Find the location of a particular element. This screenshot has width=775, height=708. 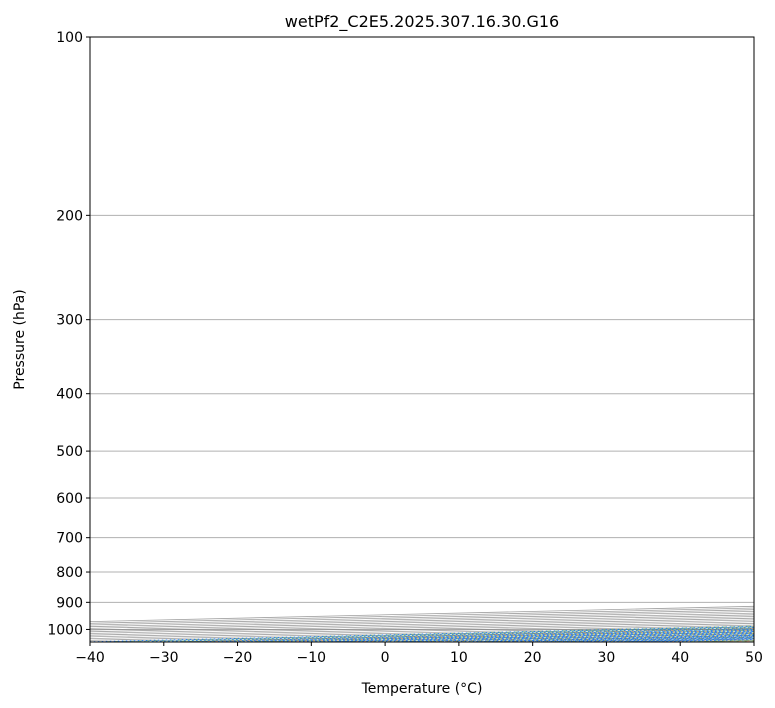

y-tick-label: 100 is located at coordinates (69, 38).